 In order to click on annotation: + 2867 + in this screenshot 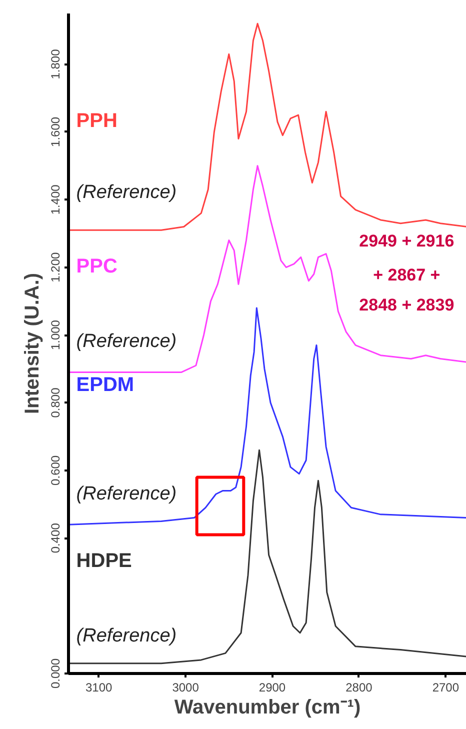, I will do `click(406, 274)`.